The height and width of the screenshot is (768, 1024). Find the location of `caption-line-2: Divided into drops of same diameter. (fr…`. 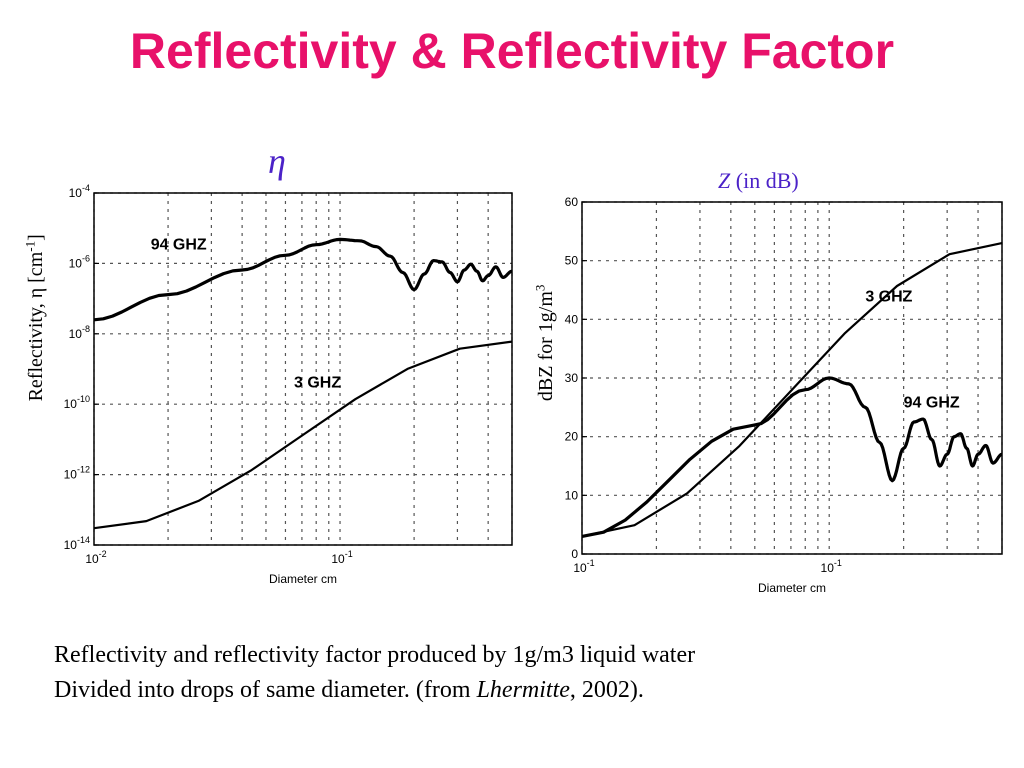

caption-line-2: Divided into drops of same diameter. (fr… is located at coordinates (534, 690).